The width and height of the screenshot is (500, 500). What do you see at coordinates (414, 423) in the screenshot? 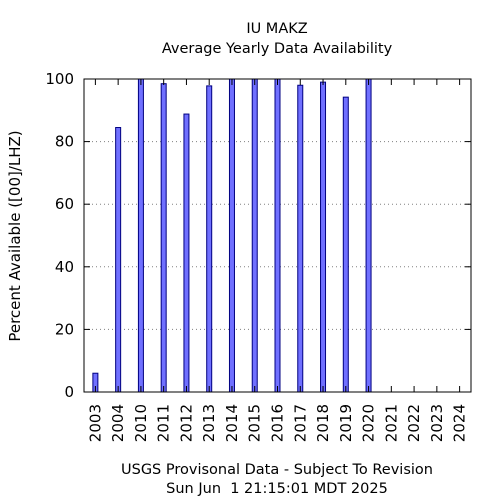
I see `x-tick-label: 2022` at bounding box center [414, 423].